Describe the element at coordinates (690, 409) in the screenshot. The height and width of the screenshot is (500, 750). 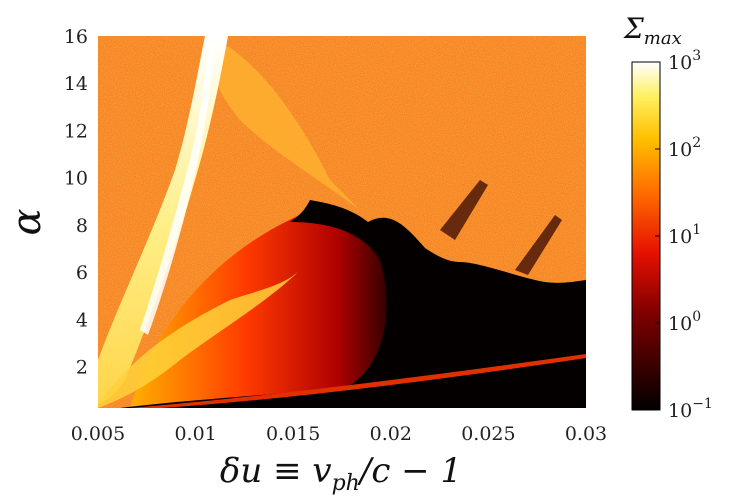
I see `colorbar-tick-label: 10⁻¹` at that location.